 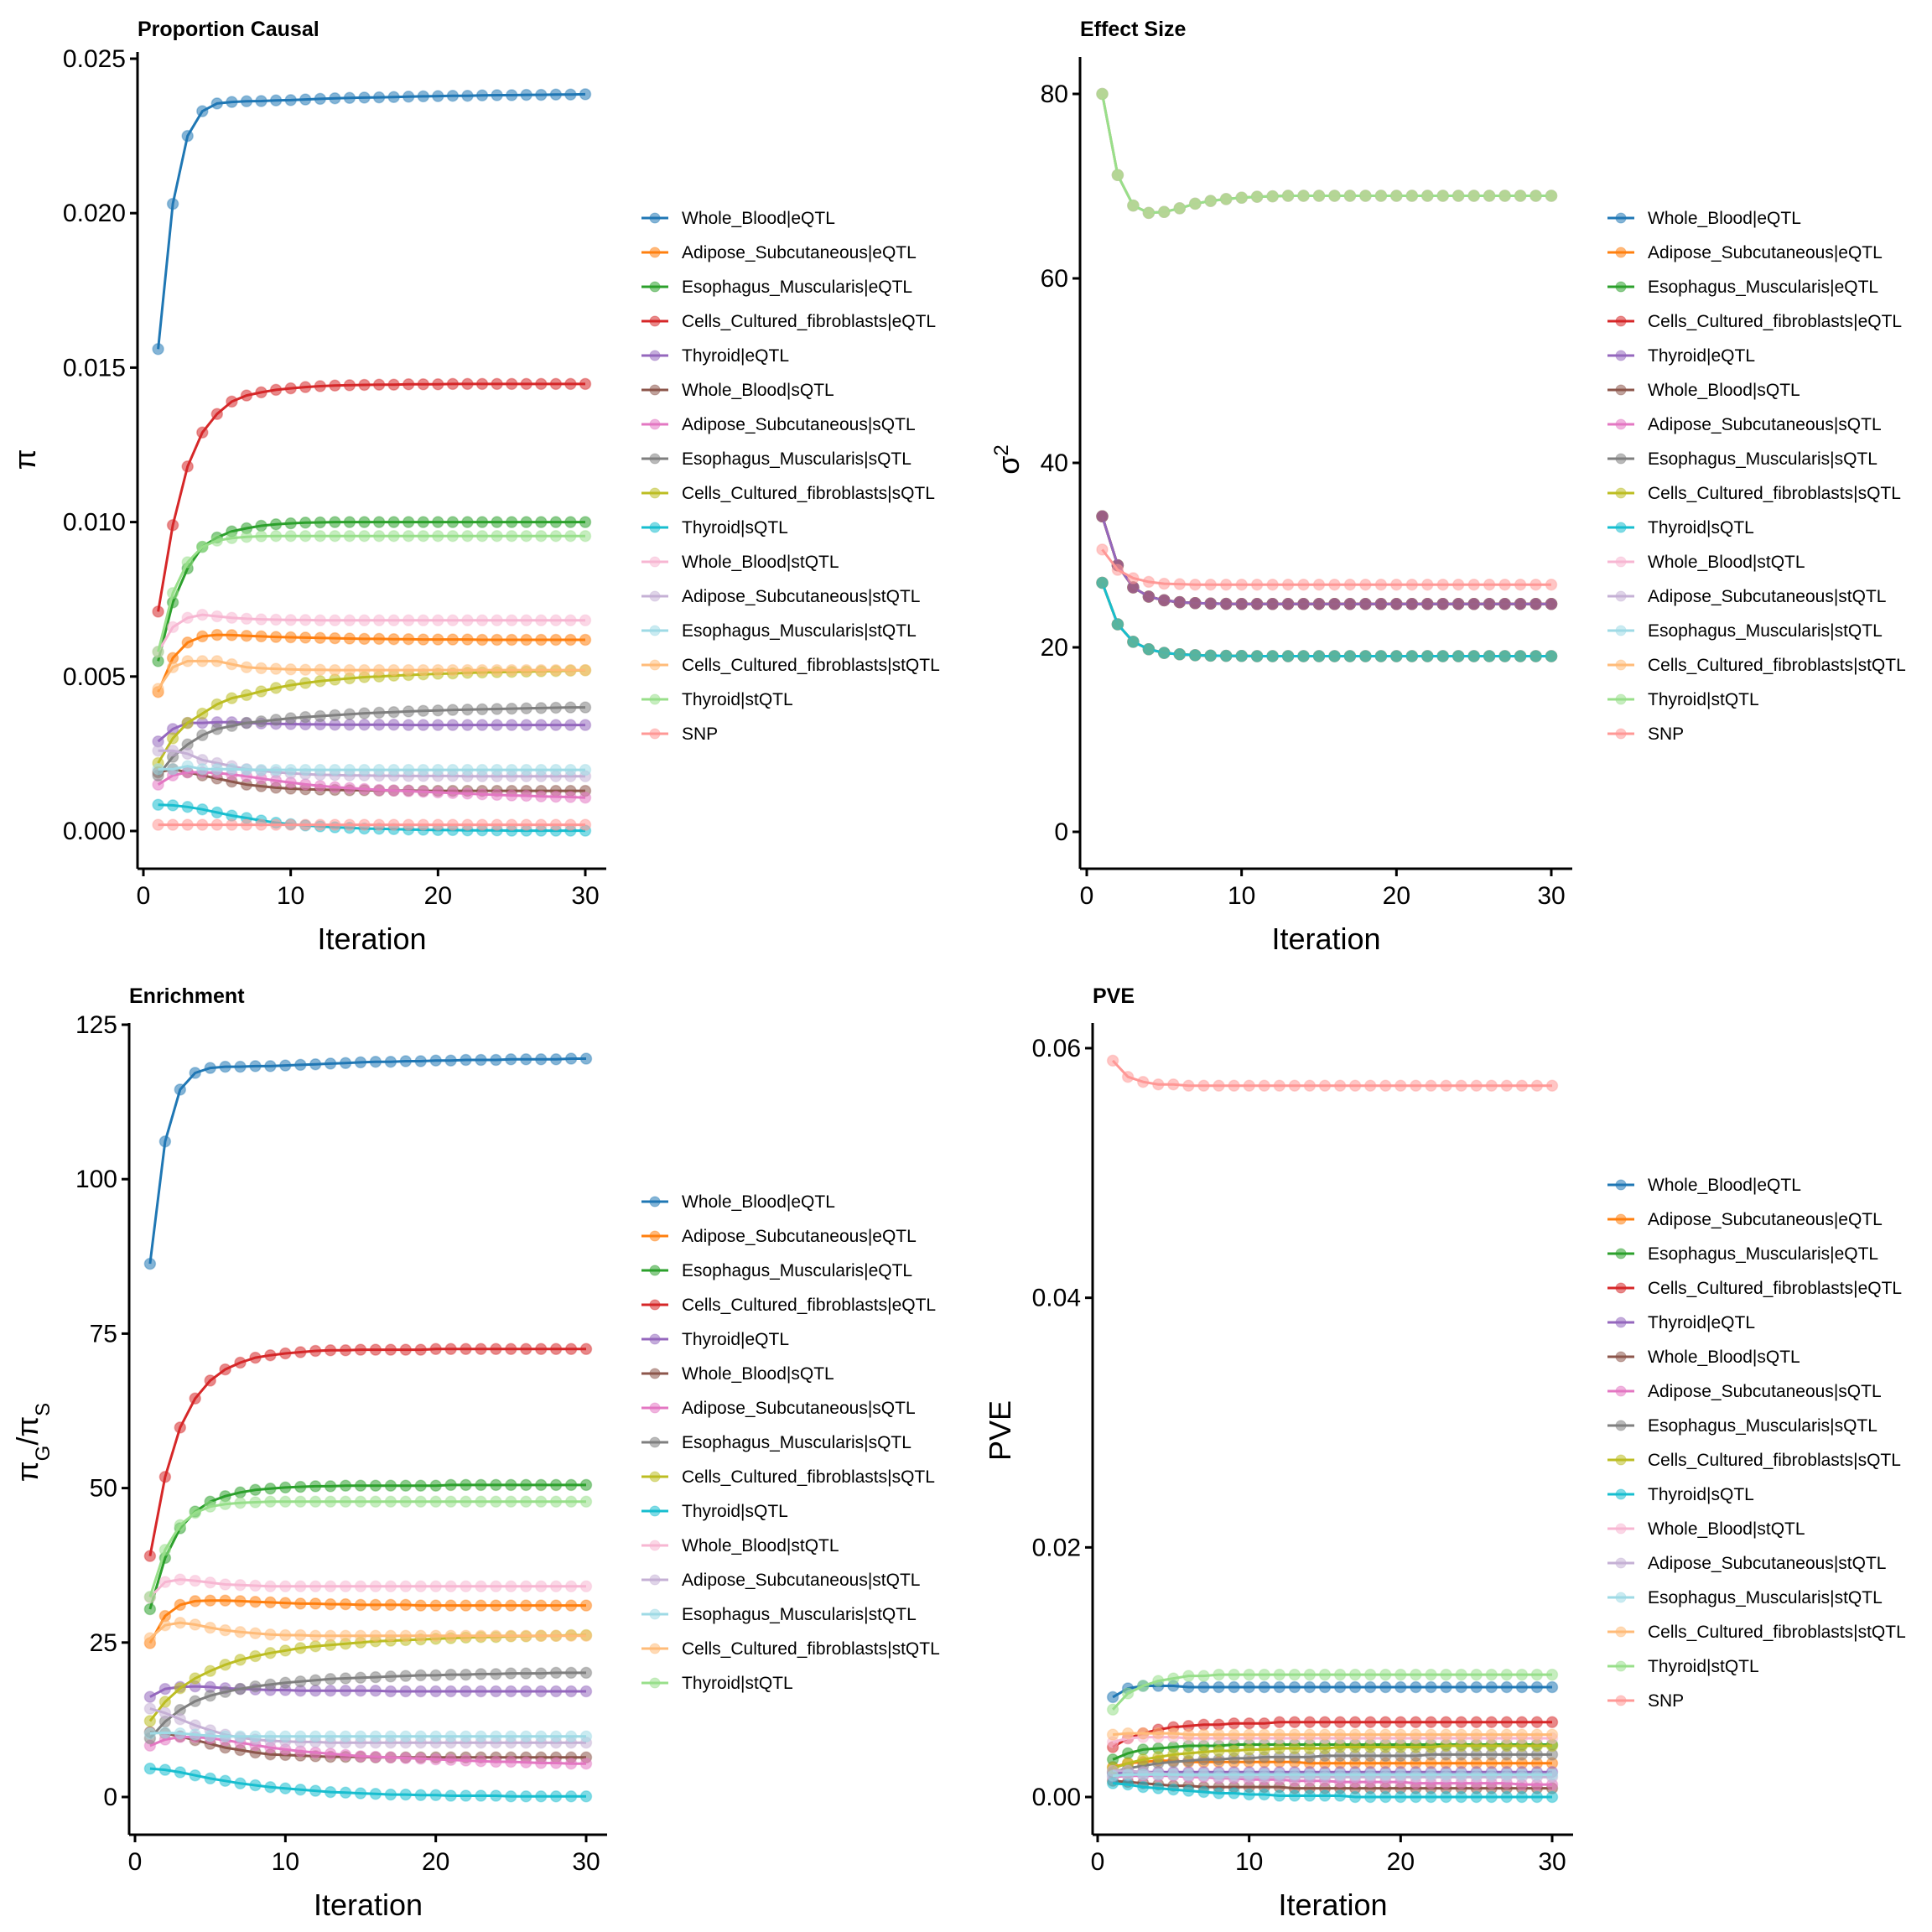 I want to click on y-axis-title: σ2, so click(x=1008, y=459).